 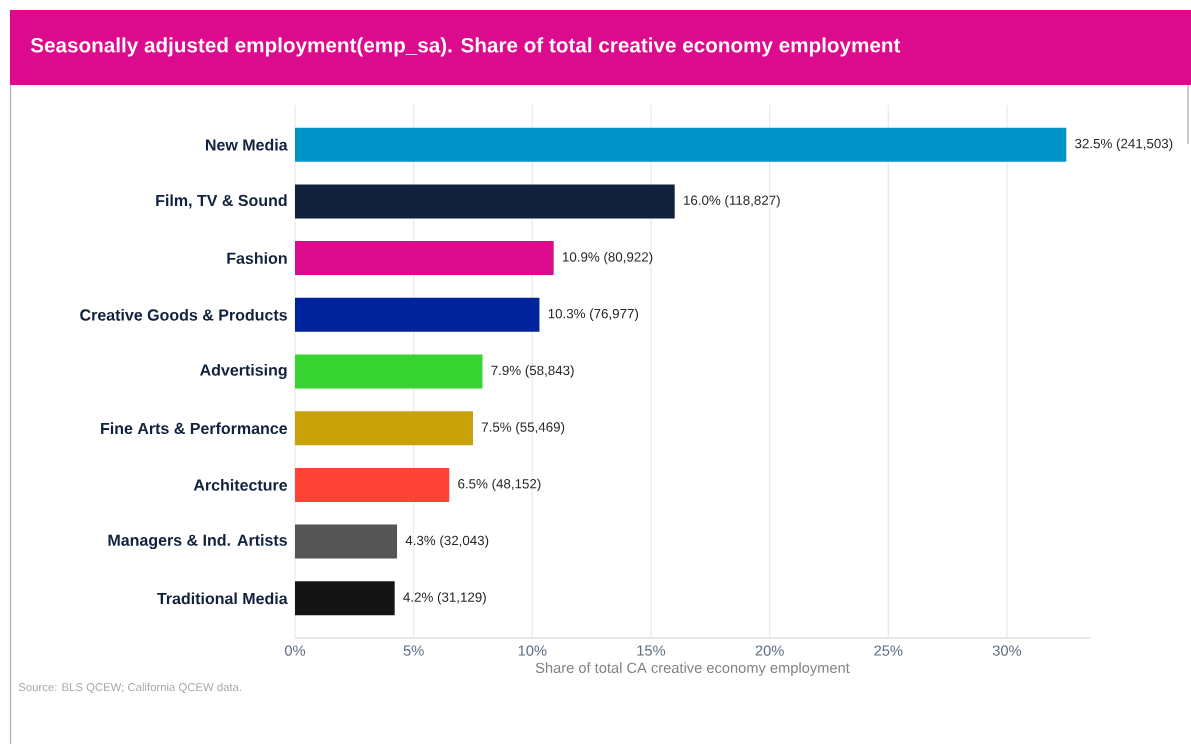 I want to click on data-label: 32.5% (241,503), so click(x=1124, y=145).